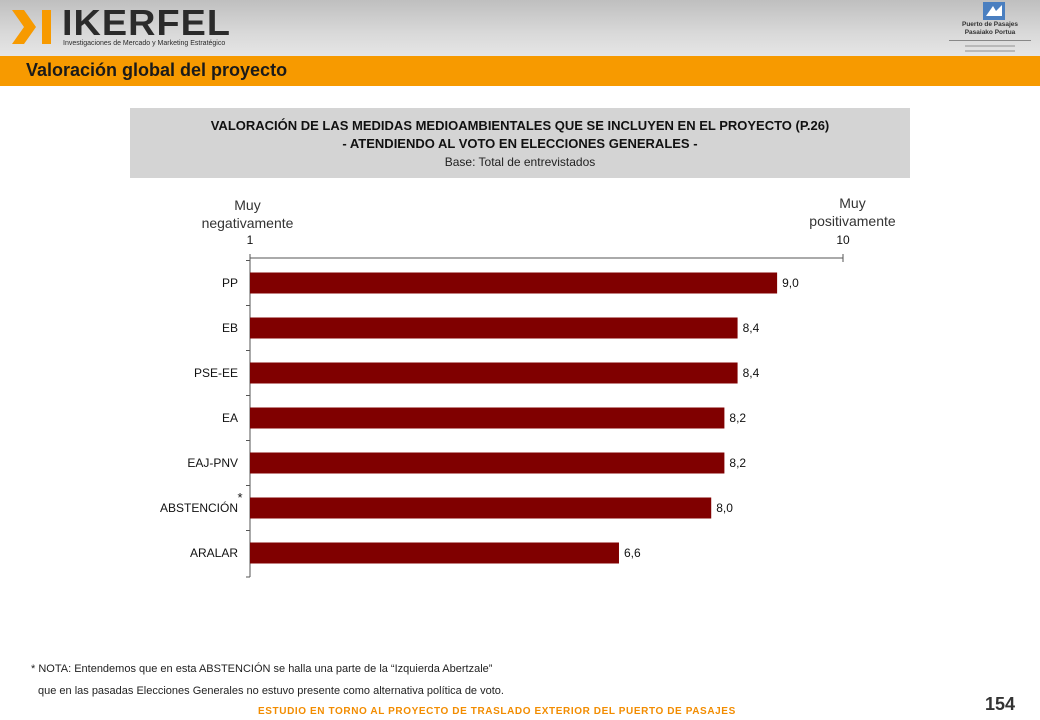 The height and width of the screenshot is (720, 1040). I want to click on port-name-line1: Puerto de Pasajes, so click(990, 24).